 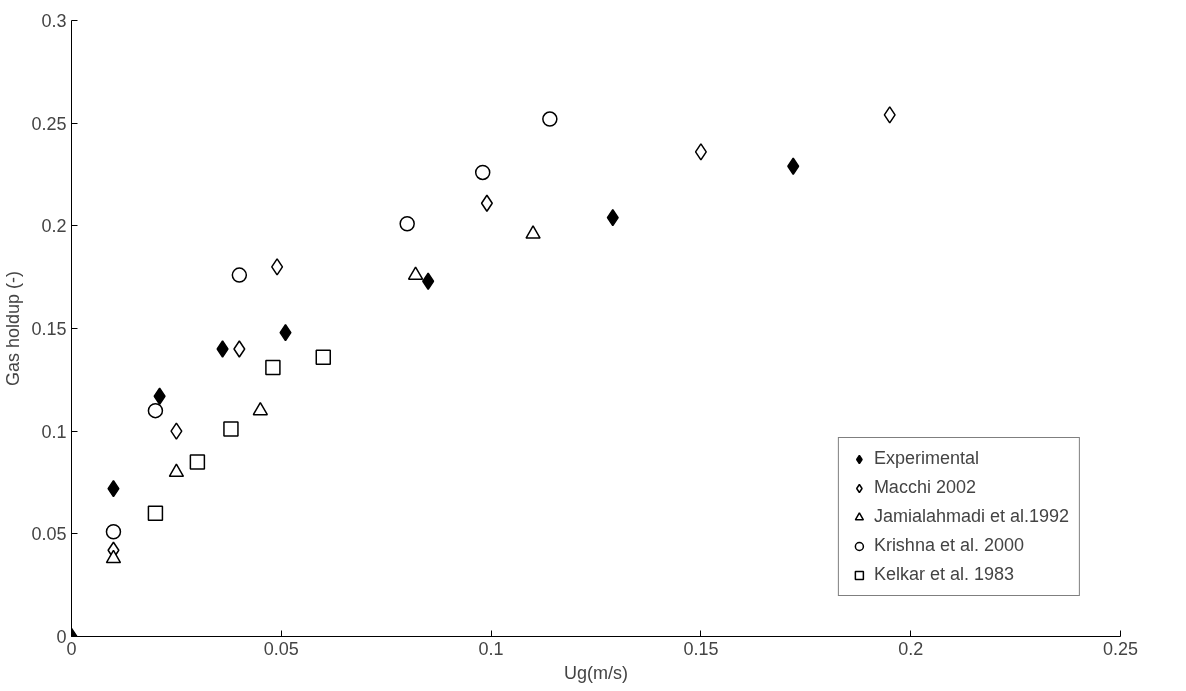 I want to click on y-tick-label: 0.25, so click(x=49, y=123).